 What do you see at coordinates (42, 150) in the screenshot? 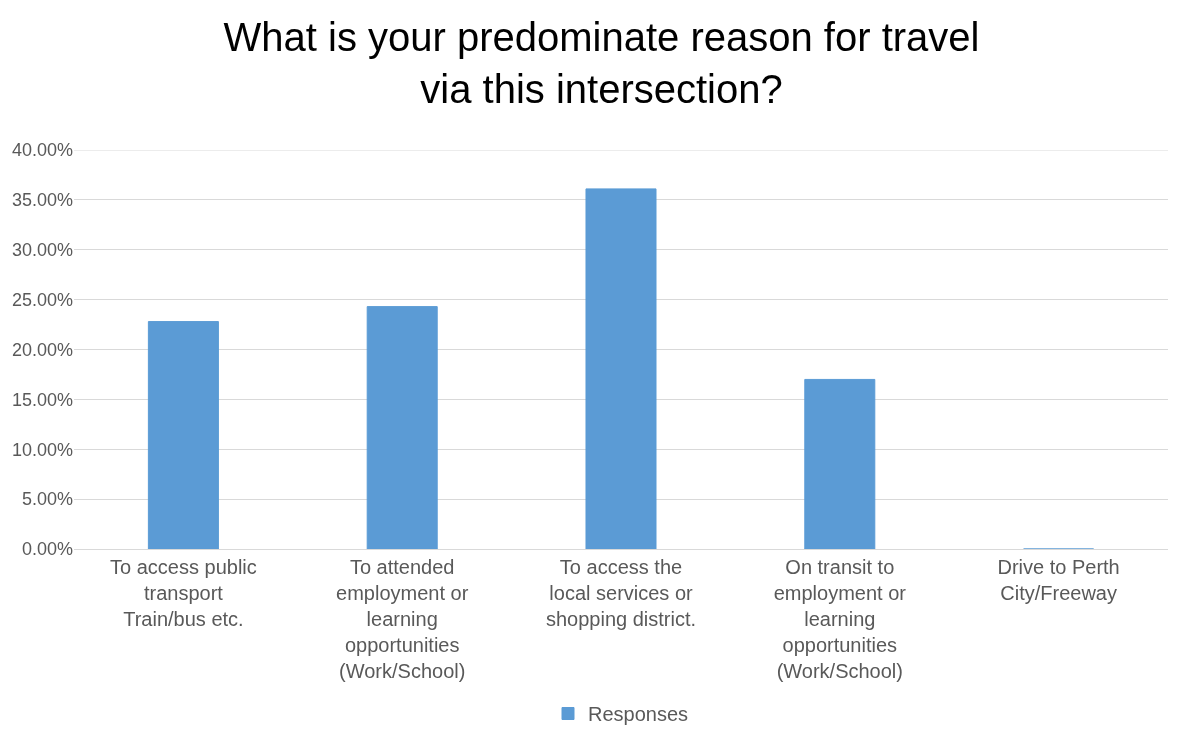
I see `y-tick-label: 40.00%` at bounding box center [42, 150].